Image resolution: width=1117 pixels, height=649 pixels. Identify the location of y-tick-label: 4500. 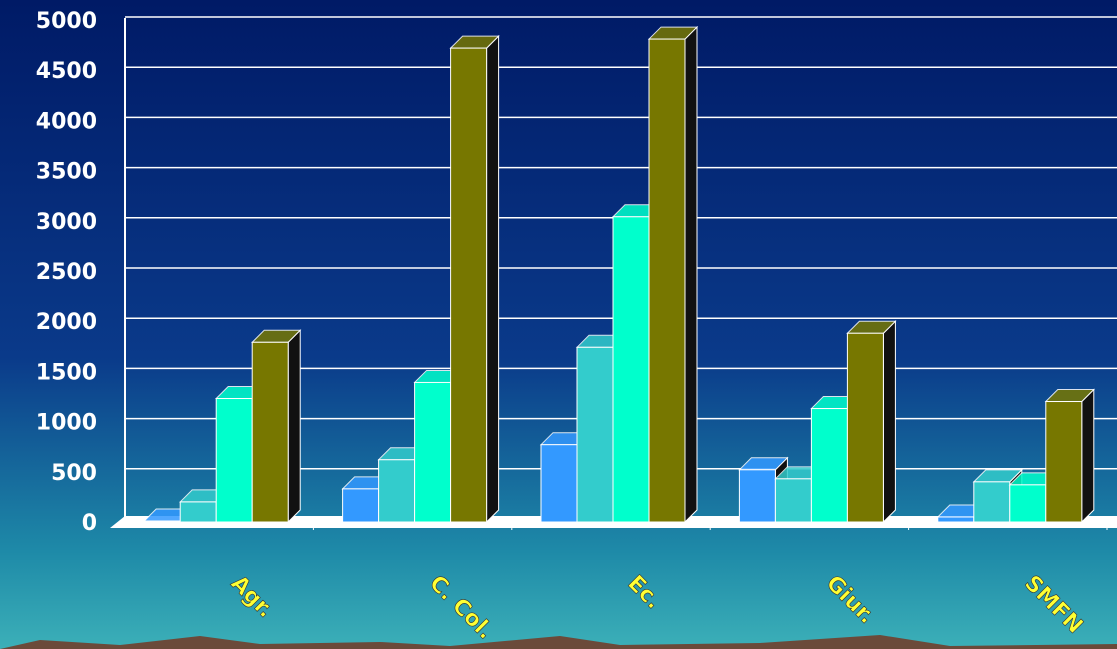
(66, 71).